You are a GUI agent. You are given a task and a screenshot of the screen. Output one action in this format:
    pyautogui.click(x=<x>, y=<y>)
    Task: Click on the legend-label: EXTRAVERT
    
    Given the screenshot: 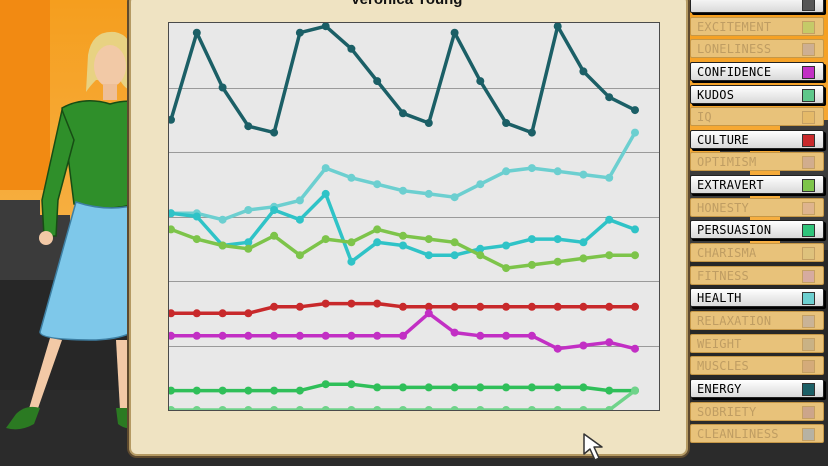 What is the action you would take?
    pyautogui.click(x=730, y=185)
    